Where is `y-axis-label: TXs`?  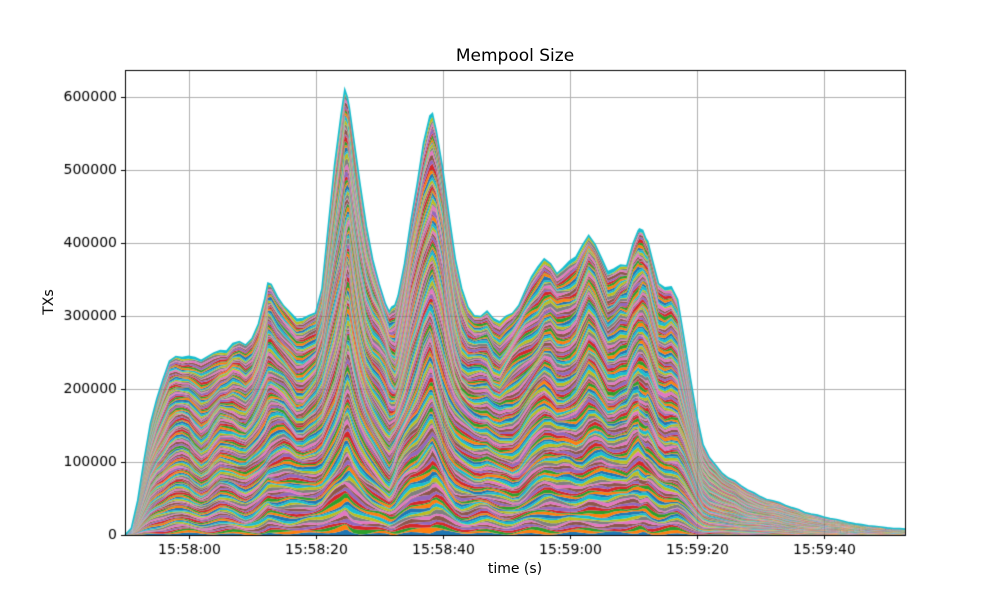
y-axis-label: TXs is located at coordinates (49, 302).